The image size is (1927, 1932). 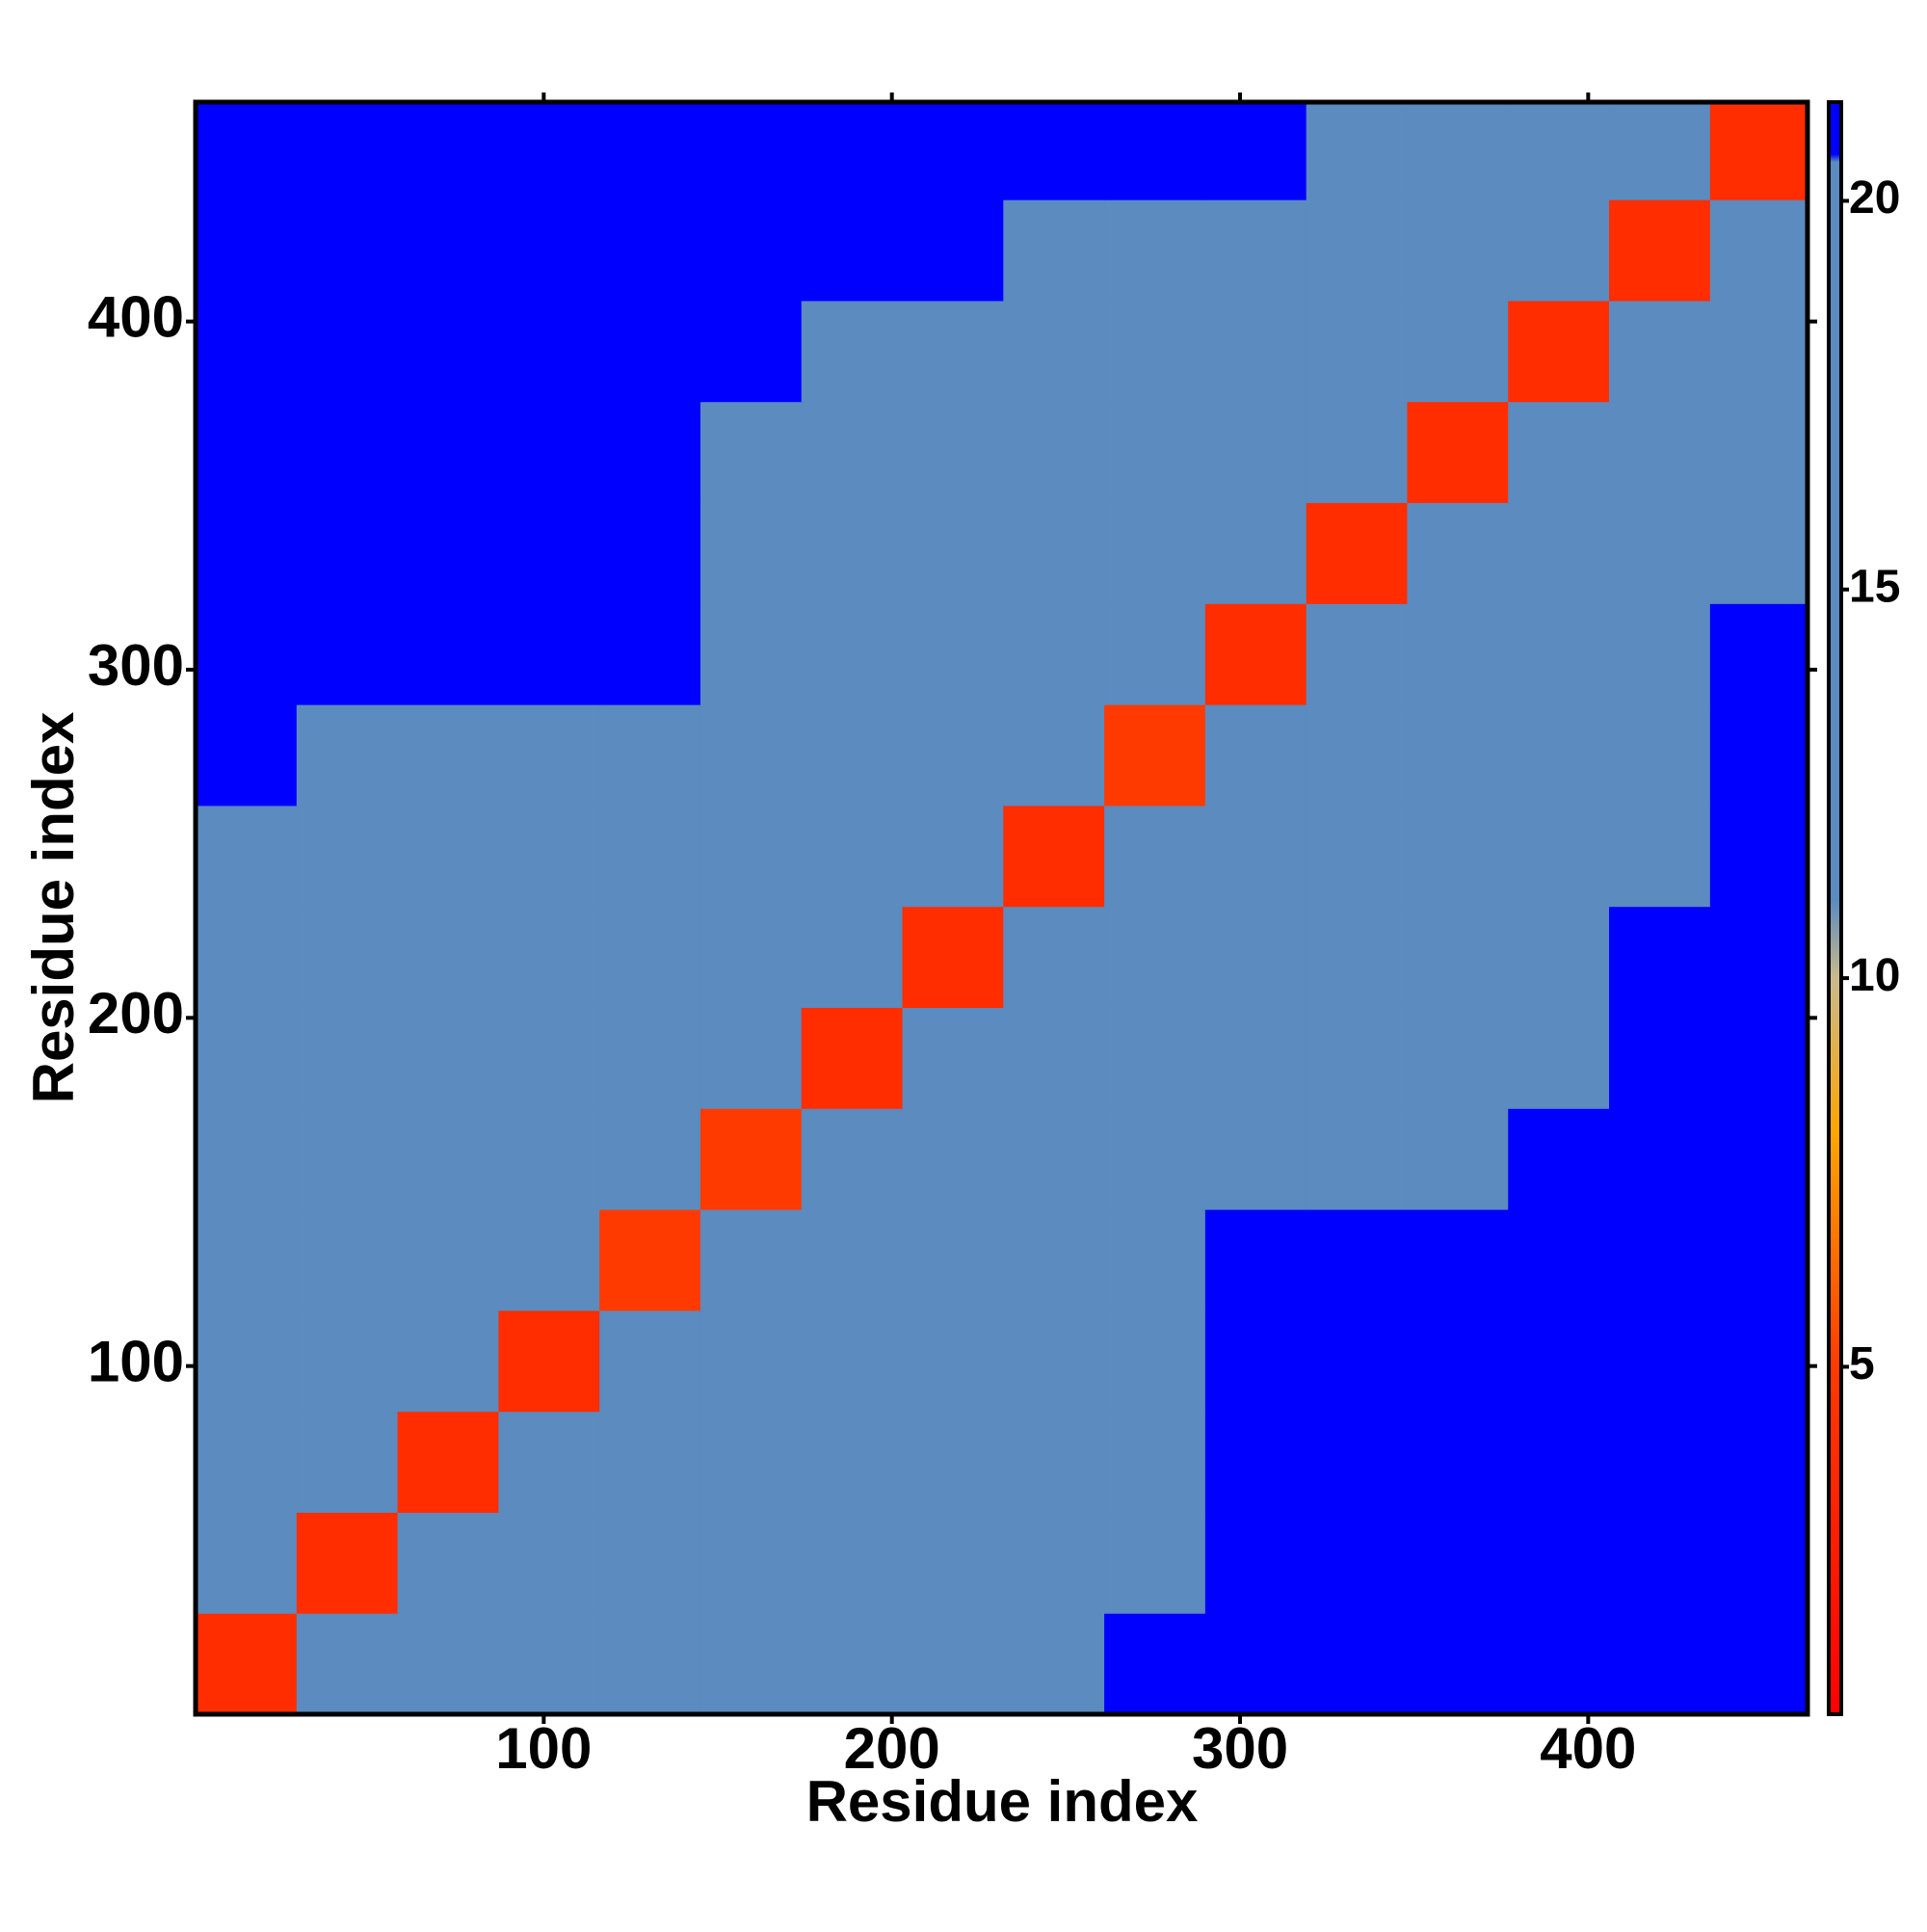 What do you see at coordinates (1835, 908) in the screenshot?
I see `colorbar` at bounding box center [1835, 908].